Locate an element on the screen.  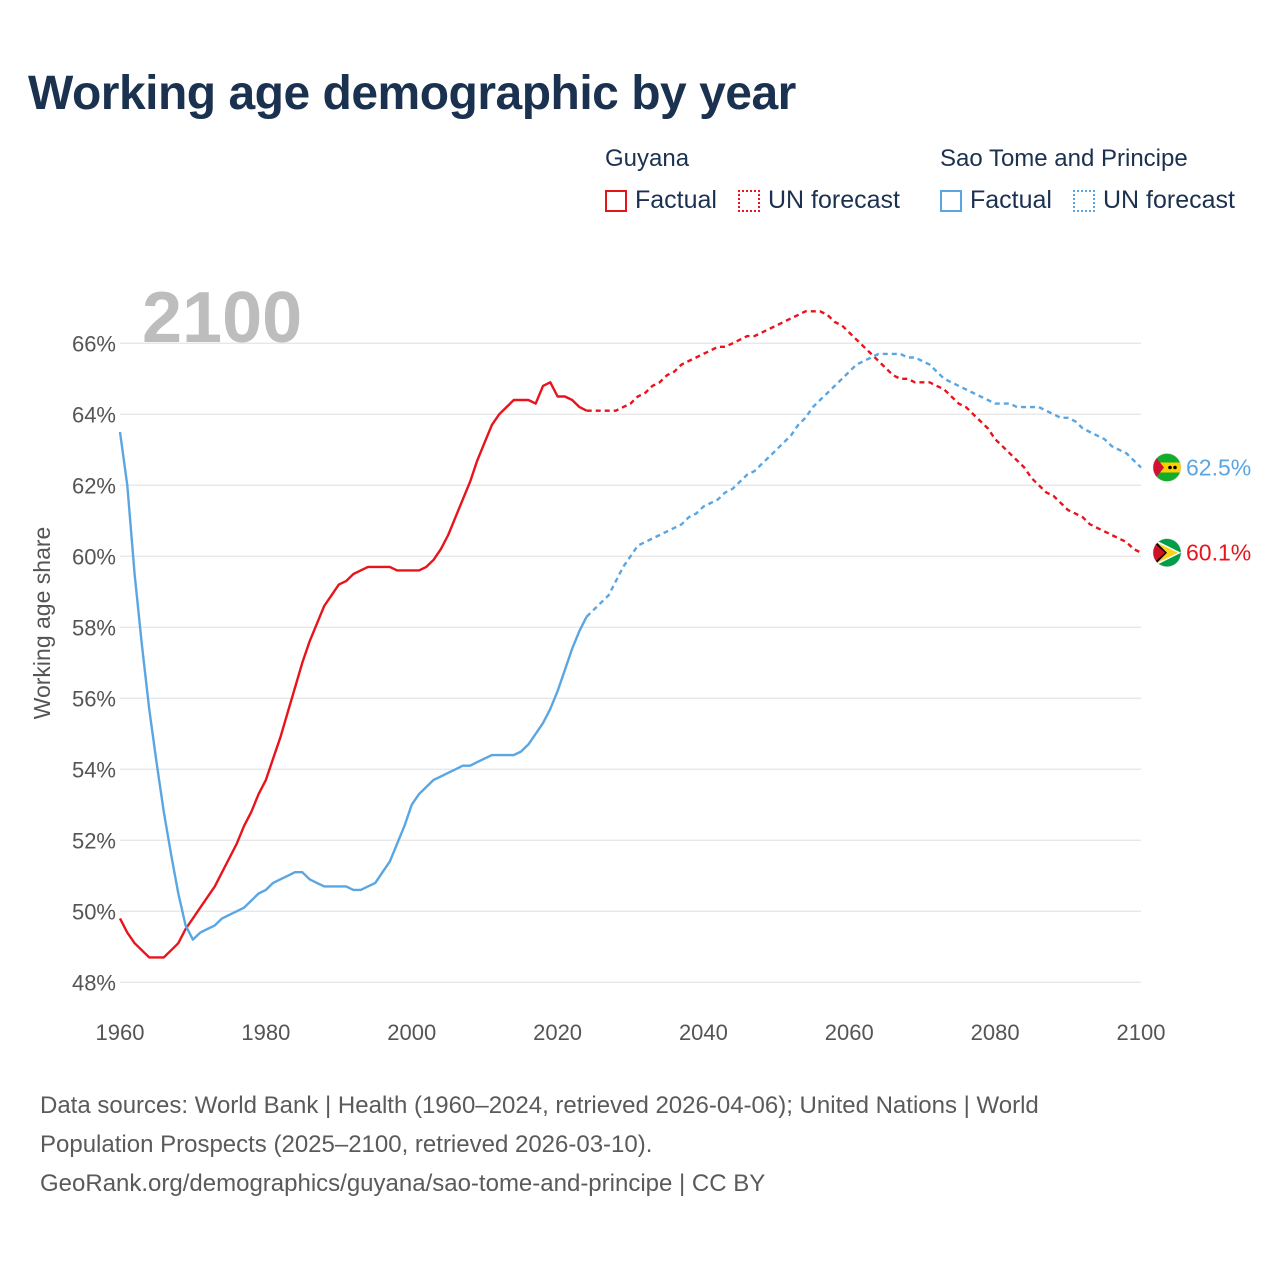
chart-title: Working age demographic by year is located at coordinates (412, 93).